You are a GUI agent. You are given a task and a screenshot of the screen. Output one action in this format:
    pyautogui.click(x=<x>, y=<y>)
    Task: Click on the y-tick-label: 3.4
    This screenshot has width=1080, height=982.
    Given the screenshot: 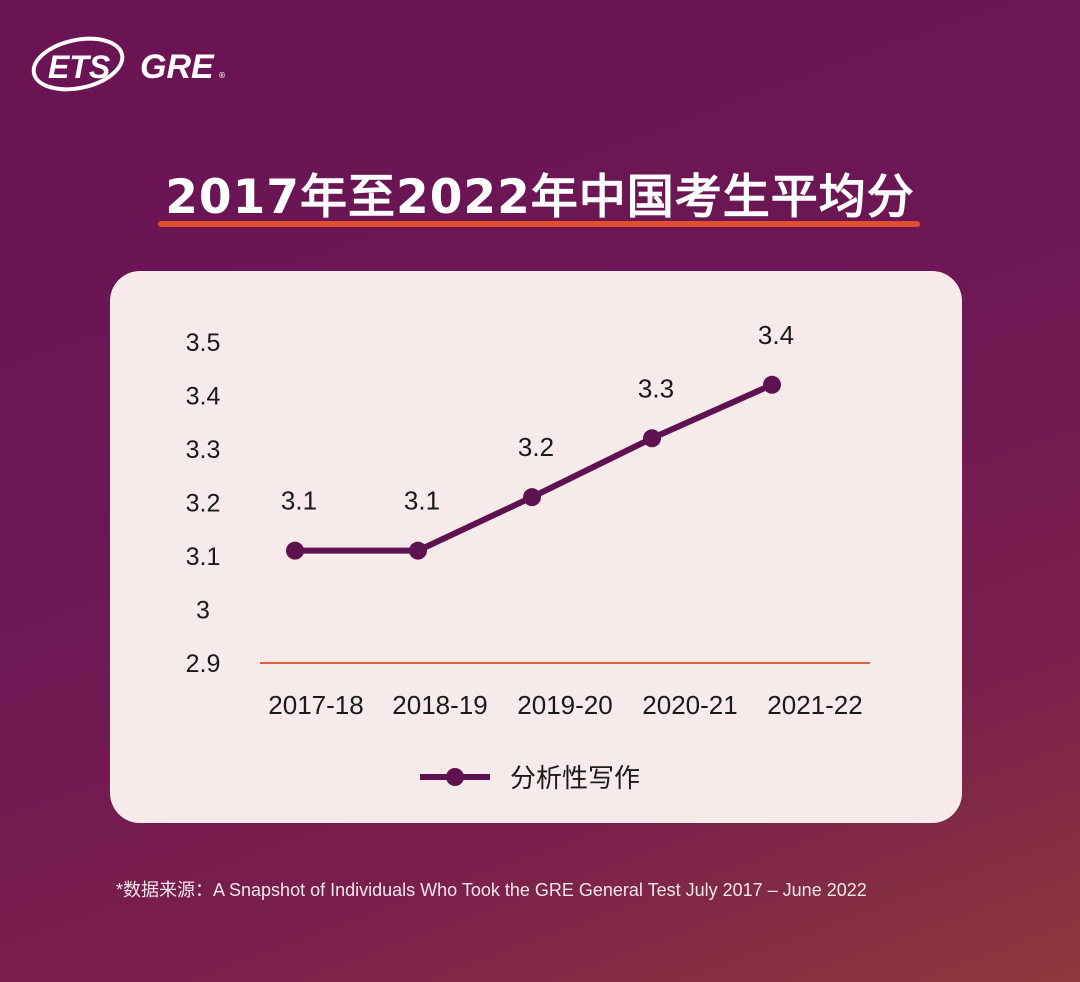 What is the action you would take?
    pyautogui.click(x=203, y=397)
    